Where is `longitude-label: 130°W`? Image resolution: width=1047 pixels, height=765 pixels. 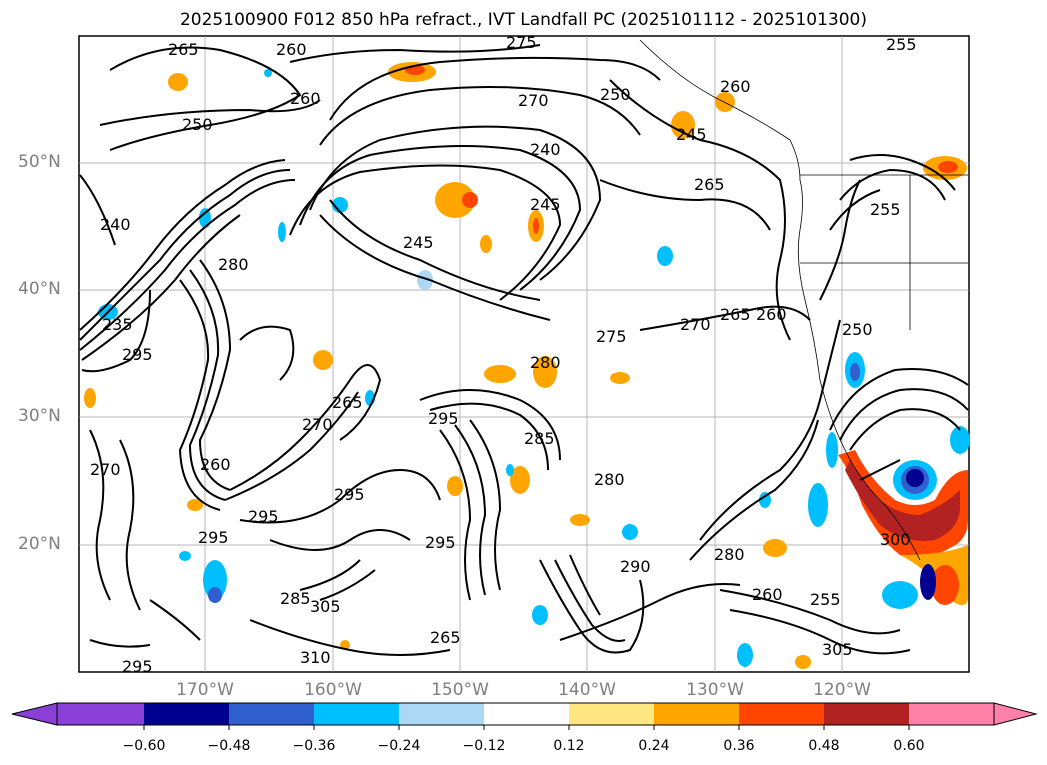 longitude-label: 130°W is located at coordinates (715, 690).